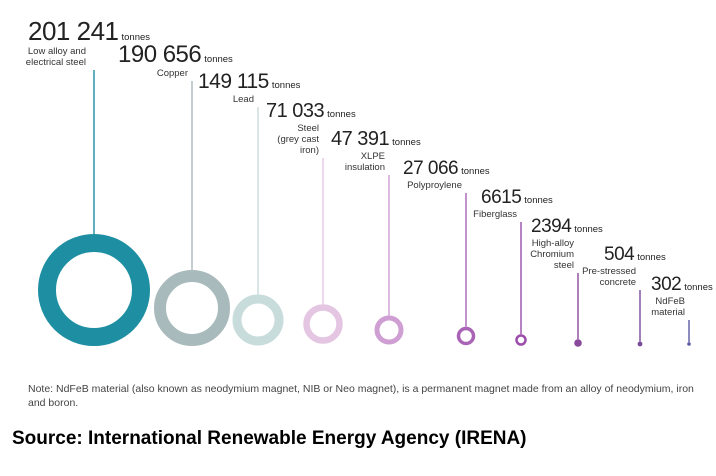 Image resolution: width=716 pixels, height=476 pixels. What do you see at coordinates (175, 54) in the screenshot?
I see `value-label: 190 656 tonnes` at bounding box center [175, 54].